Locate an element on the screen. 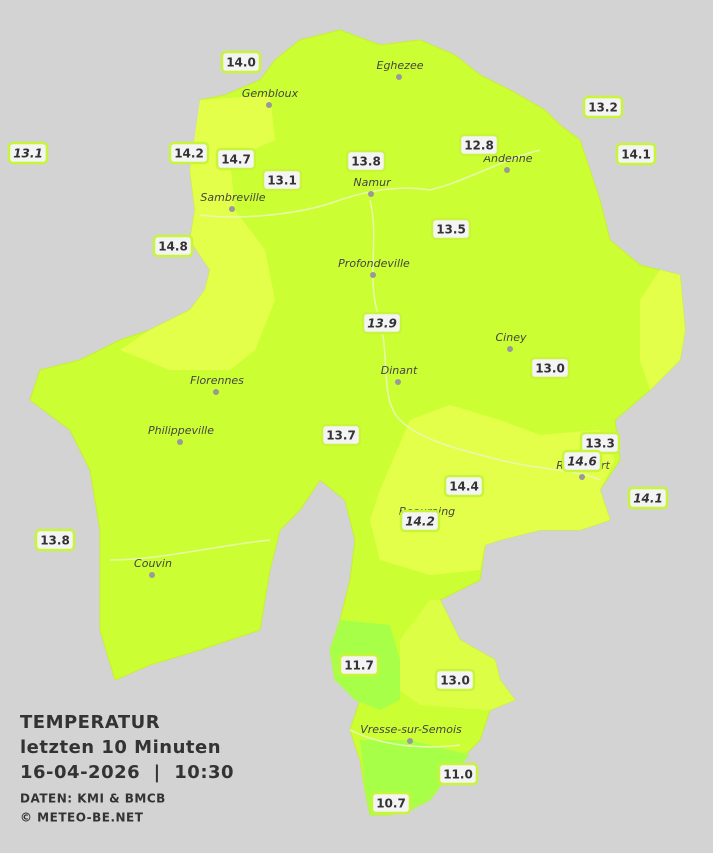 The height and width of the screenshot is (853, 713). town-label: Namur is located at coordinates (372, 182).